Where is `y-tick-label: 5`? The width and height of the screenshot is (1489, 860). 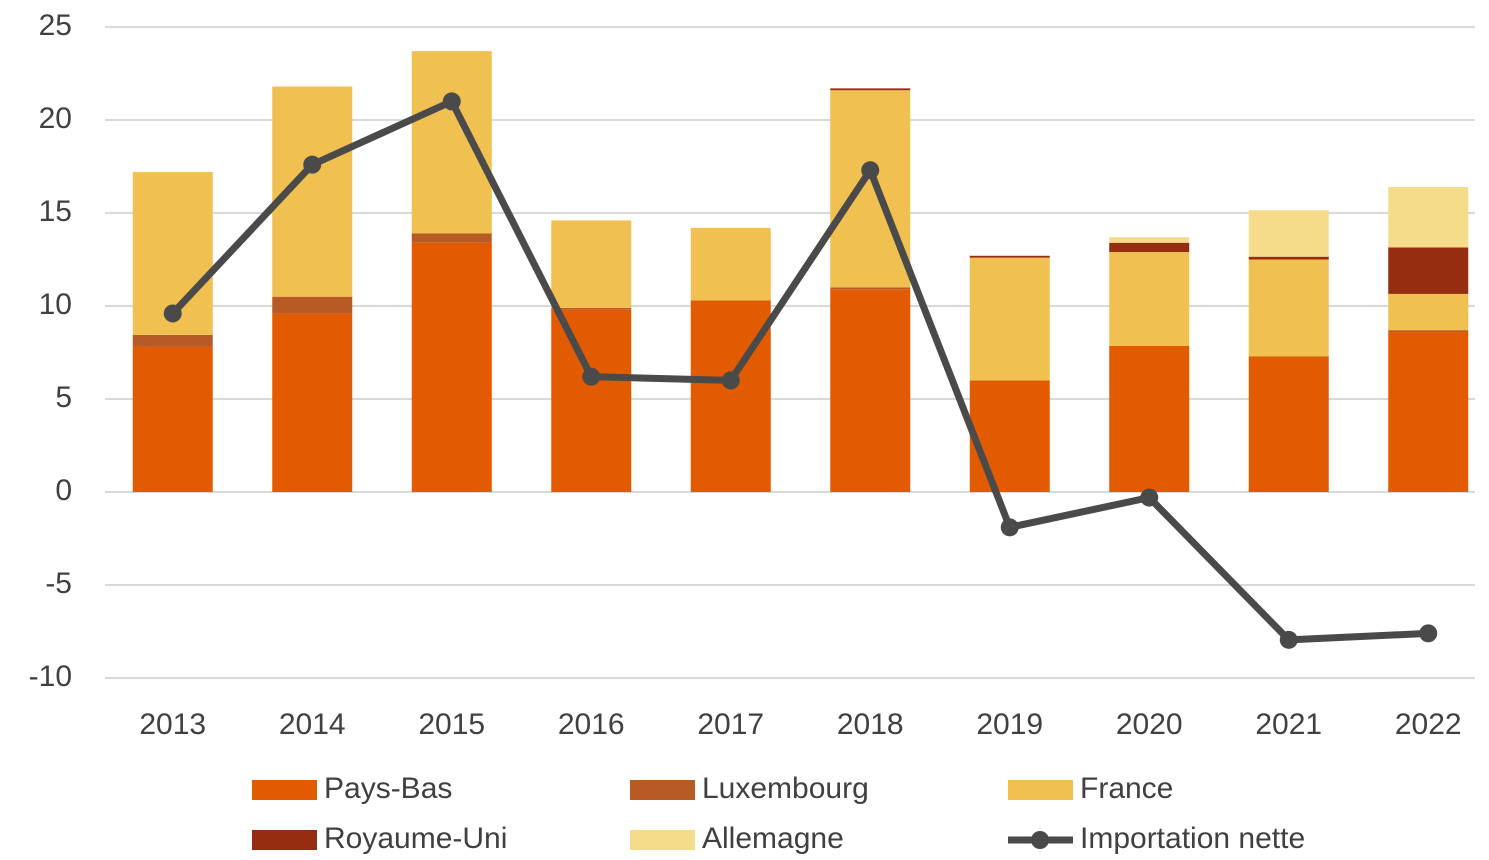 y-tick-label: 5 is located at coordinates (63, 397).